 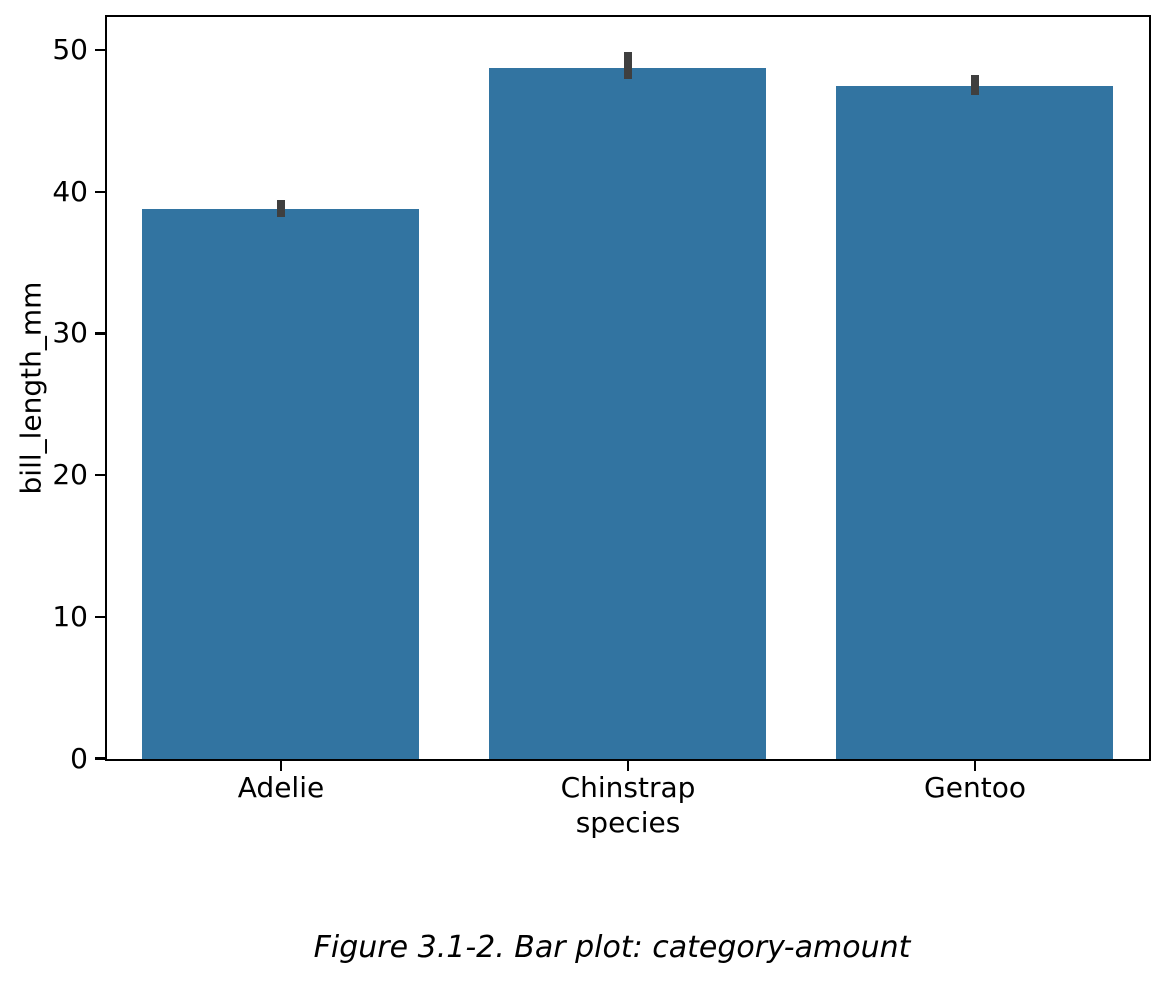 What do you see at coordinates (974, 85) in the screenshot?
I see `error-bar-gentoo` at bounding box center [974, 85].